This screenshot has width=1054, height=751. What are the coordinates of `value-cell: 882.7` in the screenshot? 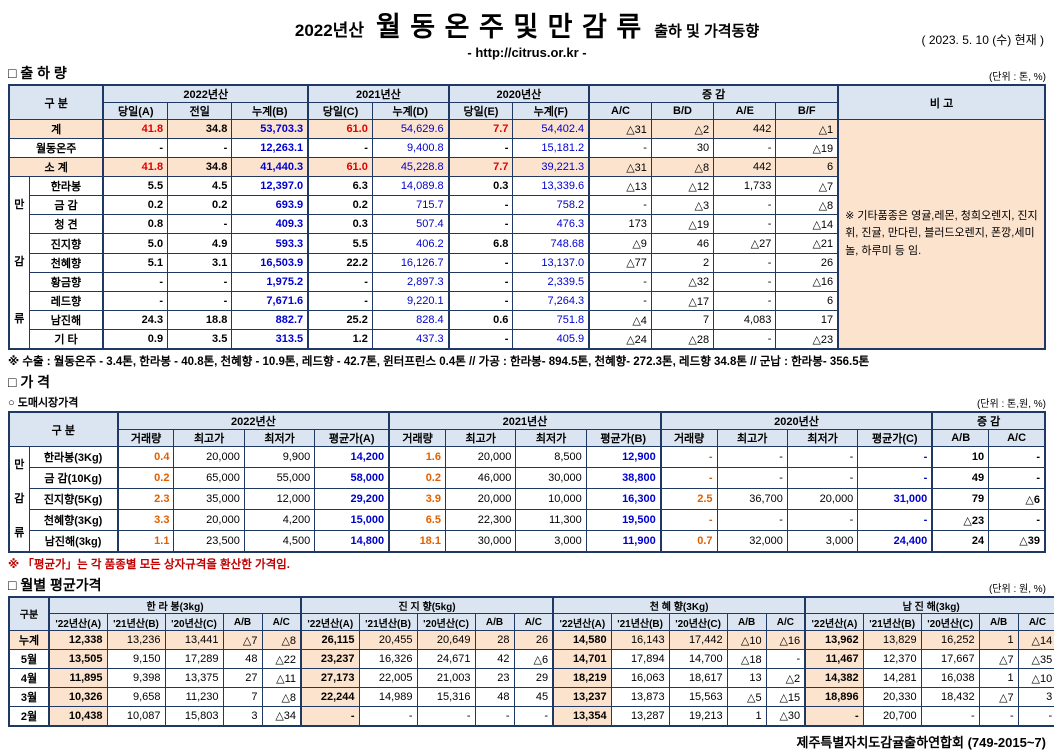 It's located at (270, 320).